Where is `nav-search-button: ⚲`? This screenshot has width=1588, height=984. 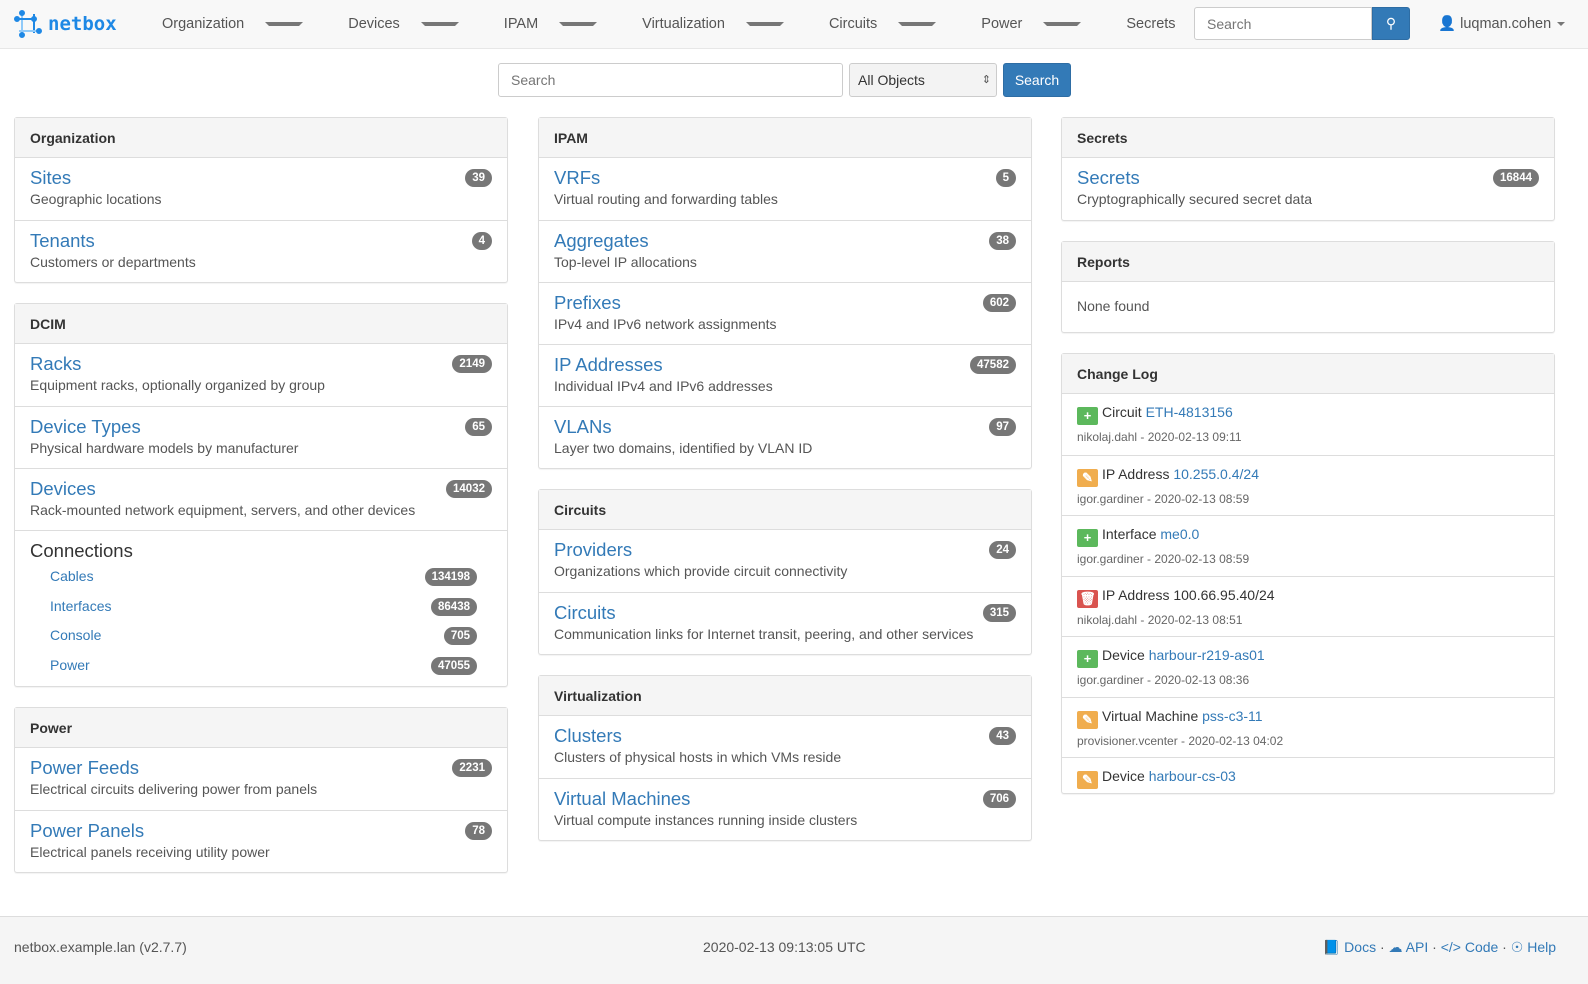 nav-search-button: ⚲ is located at coordinates (1391, 23).